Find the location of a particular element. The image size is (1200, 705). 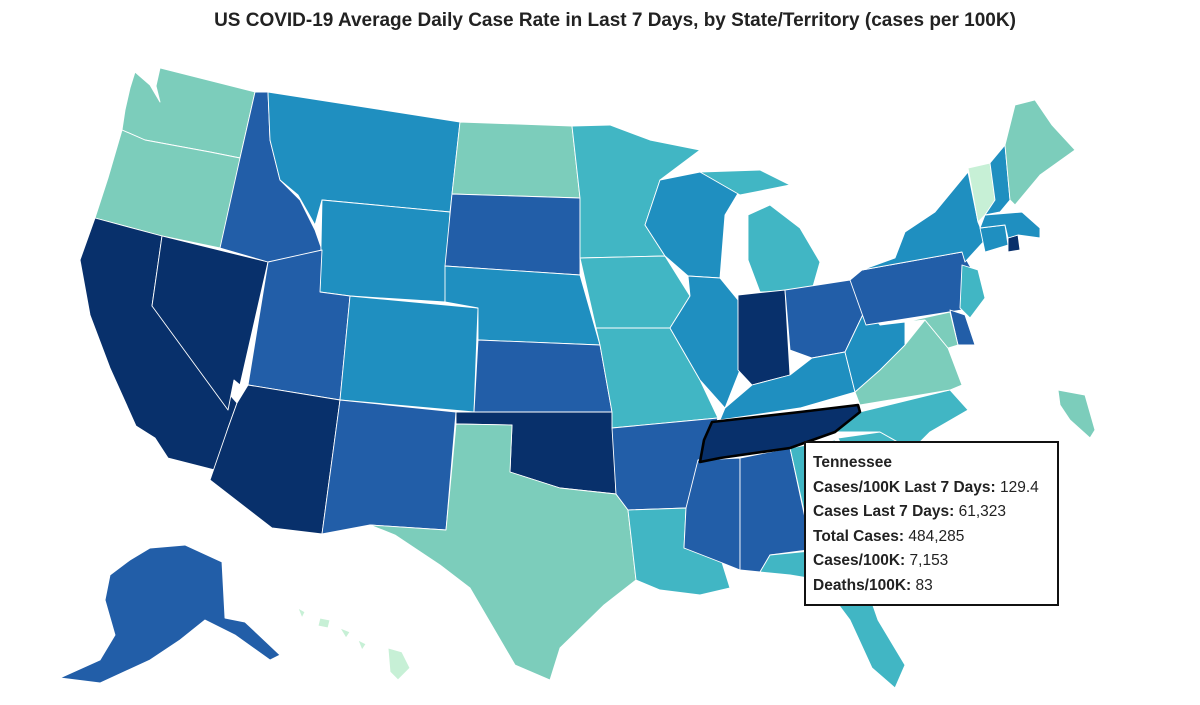

state-iowa: Iowa is located at coordinates (635, 292).